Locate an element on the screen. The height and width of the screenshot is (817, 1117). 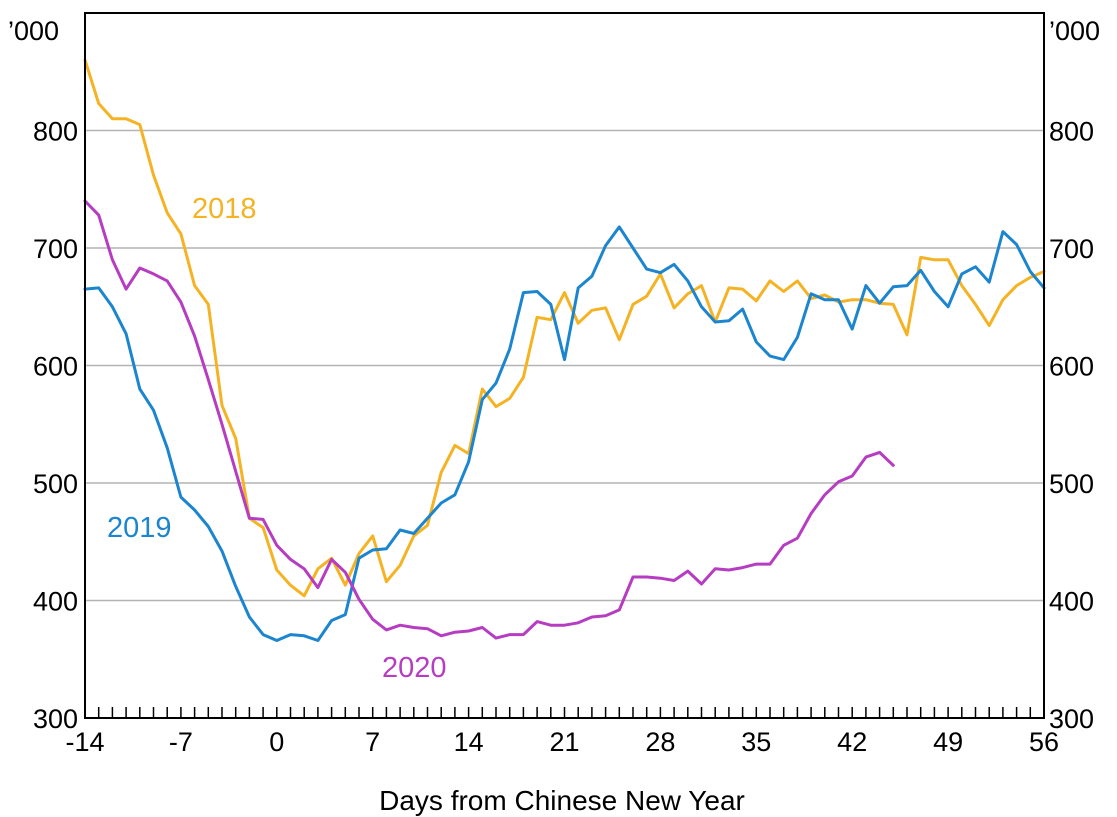
y-tick-label-right: 700 is located at coordinates (1071, 249).